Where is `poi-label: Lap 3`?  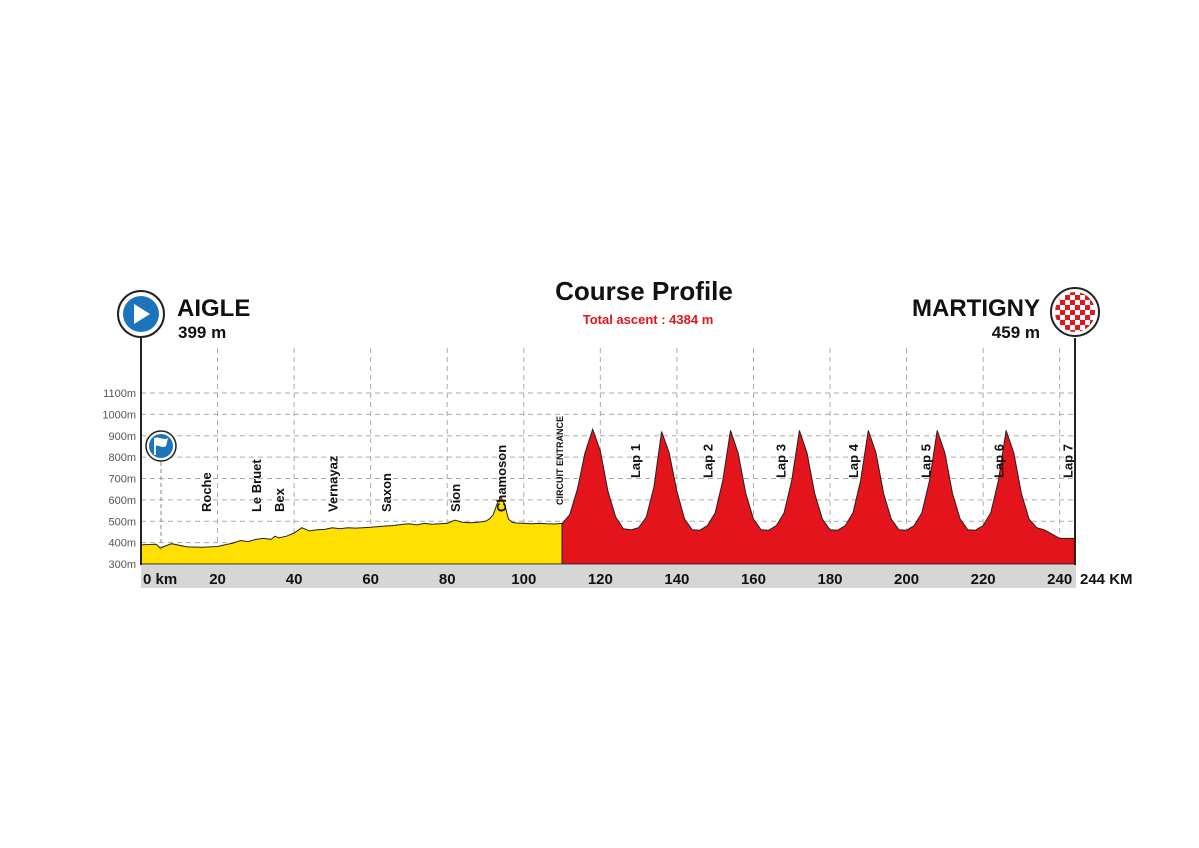
poi-label: Lap 3 is located at coordinates (780, 461).